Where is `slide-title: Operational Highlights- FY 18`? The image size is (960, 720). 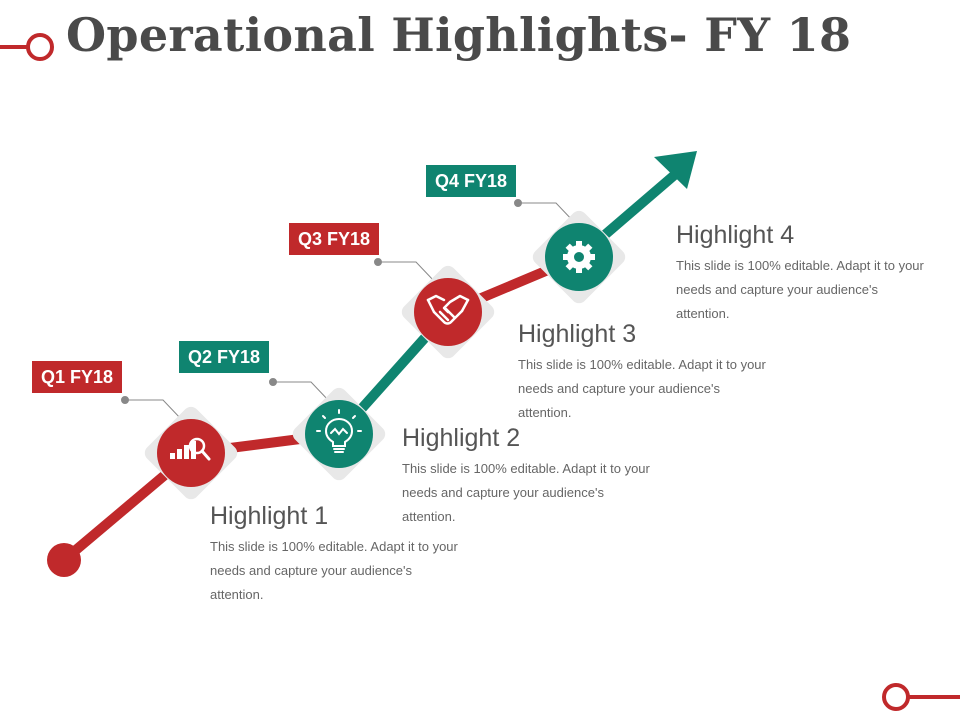 slide-title: Operational Highlights- FY 18 is located at coordinates (459, 35).